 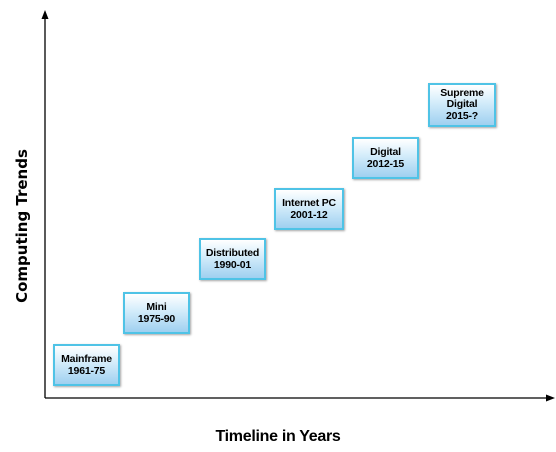 I want to click on era-name: Digital, so click(x=385, y=152).